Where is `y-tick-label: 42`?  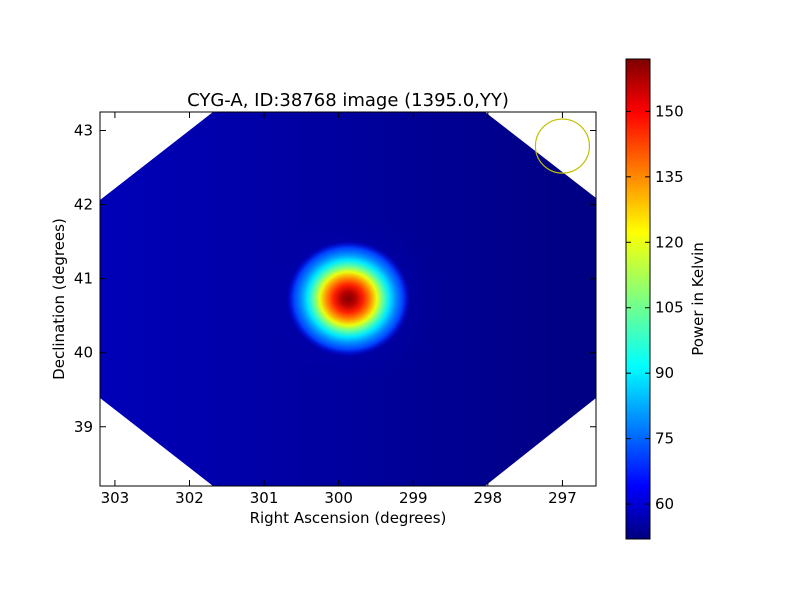
y-tick-label: 42 is located at coordinates (83, 205).